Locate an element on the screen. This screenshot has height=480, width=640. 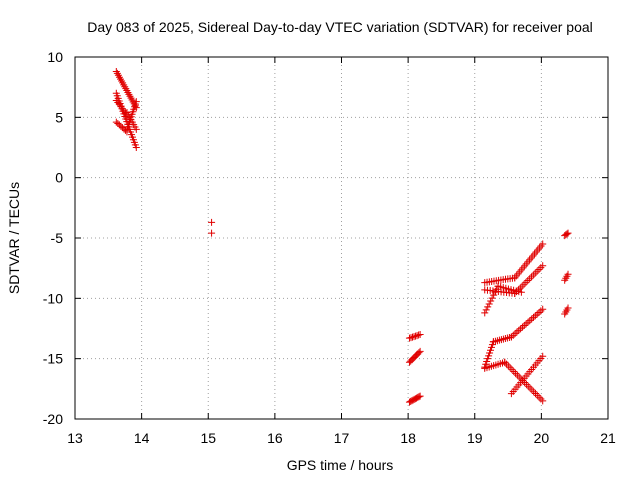
y-tick-label: -20 is located at coordinates (53, 419).